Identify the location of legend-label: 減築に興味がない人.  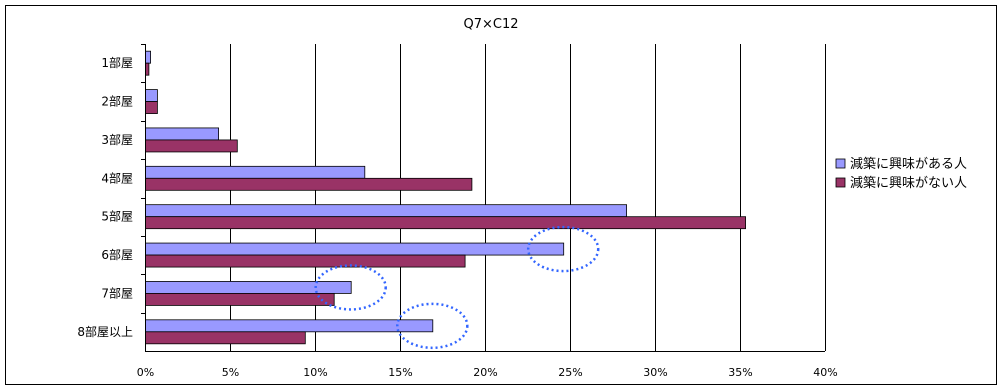
(908, 183).